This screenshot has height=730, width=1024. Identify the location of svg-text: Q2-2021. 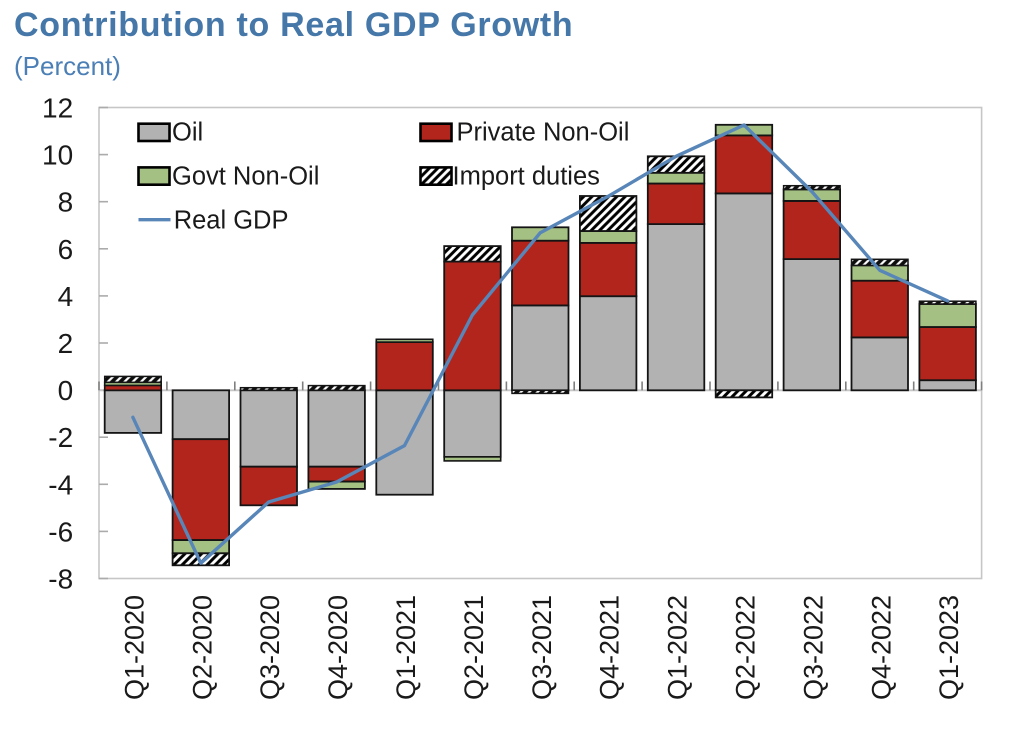
(474, 647).